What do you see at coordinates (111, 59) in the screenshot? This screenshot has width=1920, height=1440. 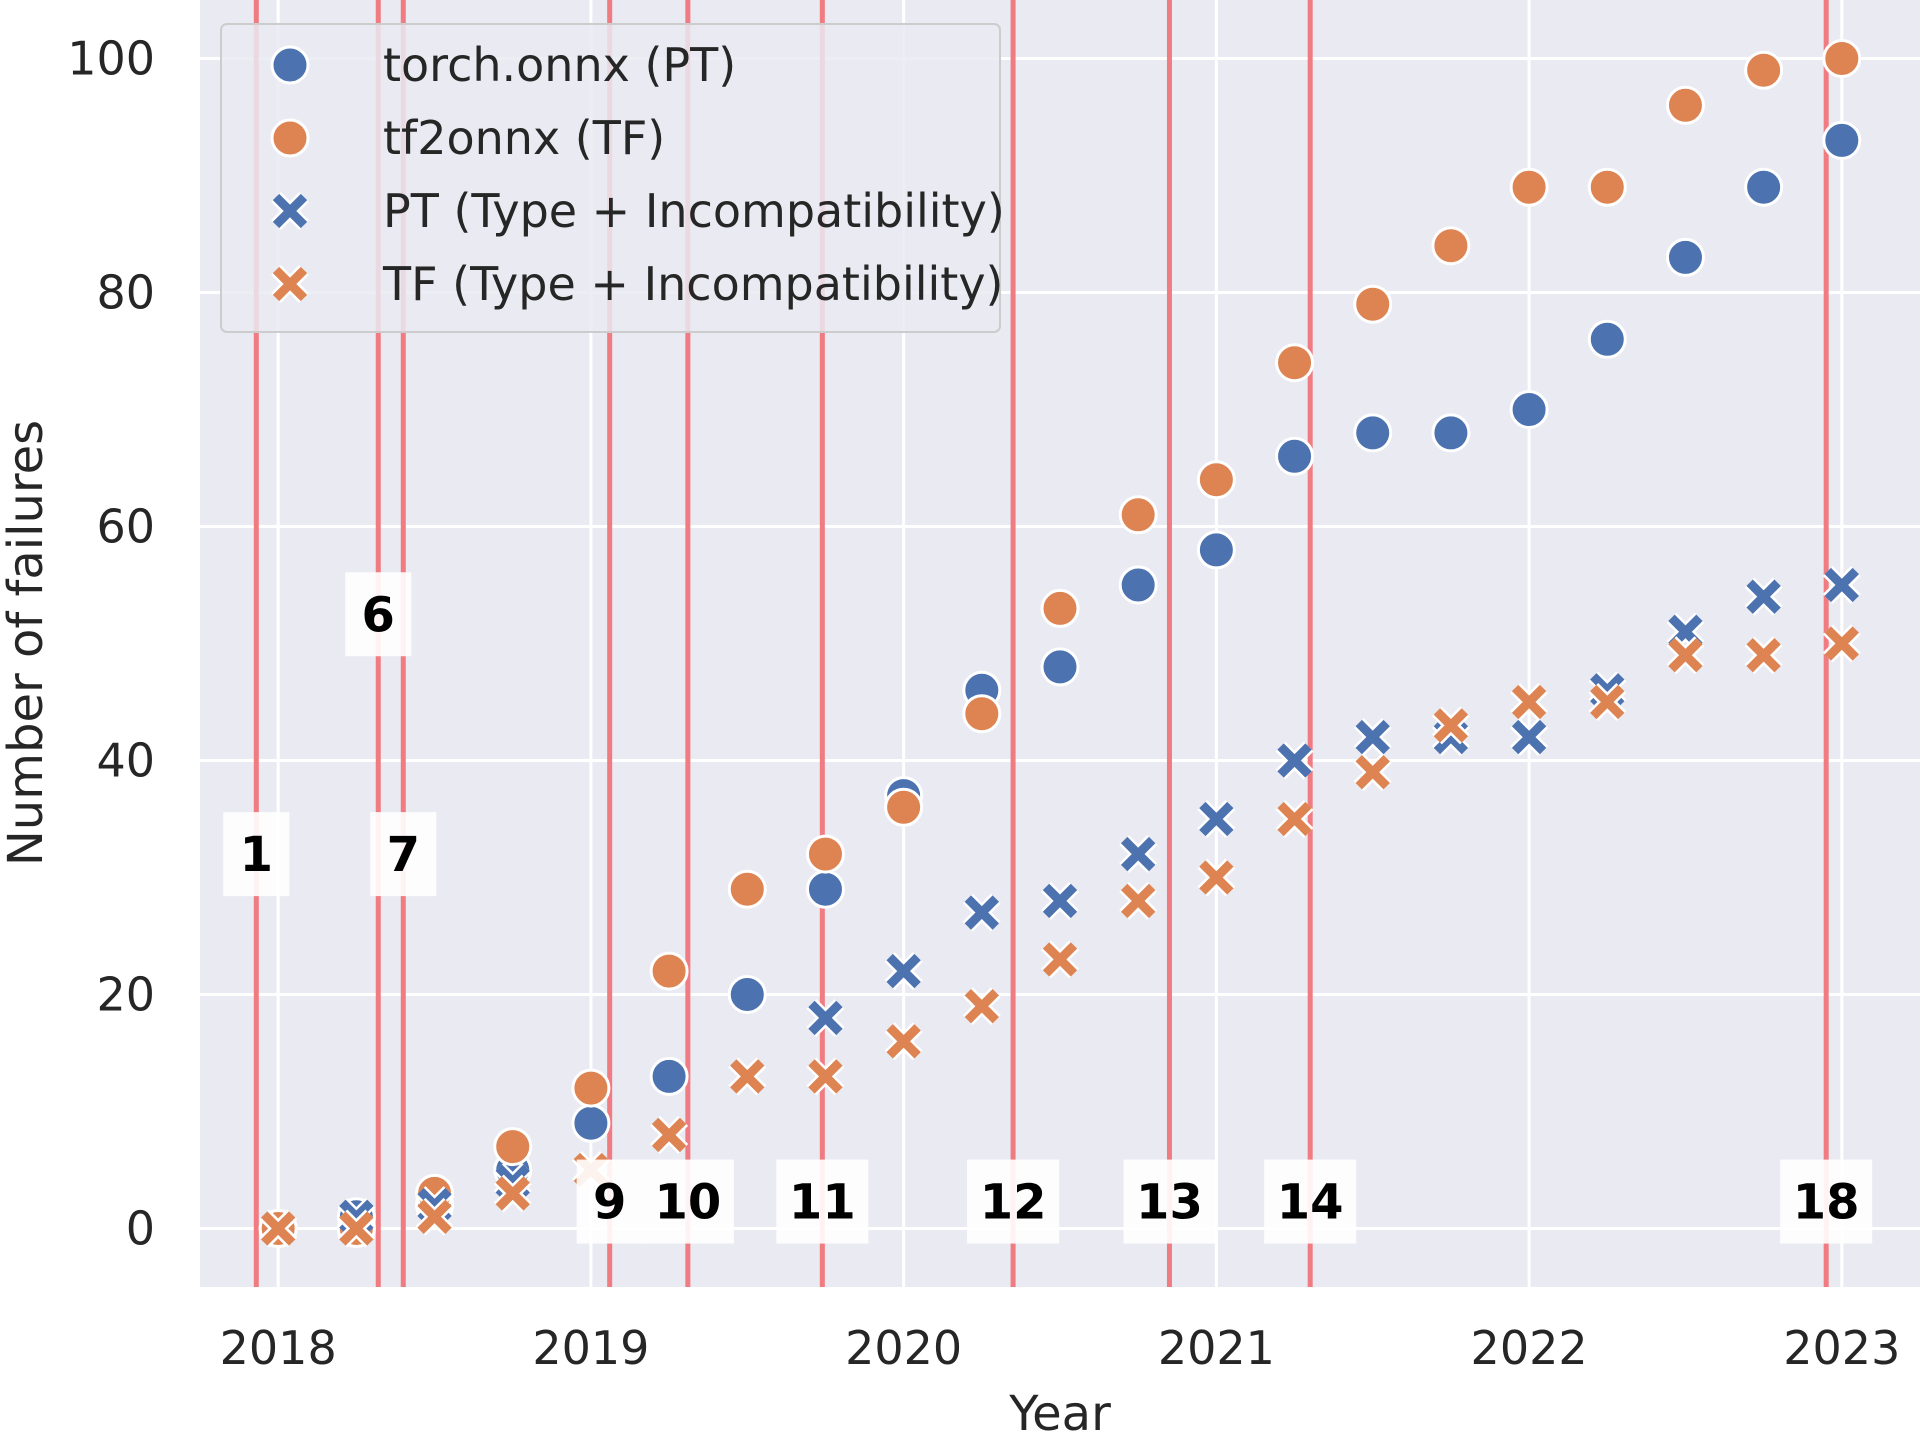 I see `y-tick-label: 100` at bounding box center [111, 59].